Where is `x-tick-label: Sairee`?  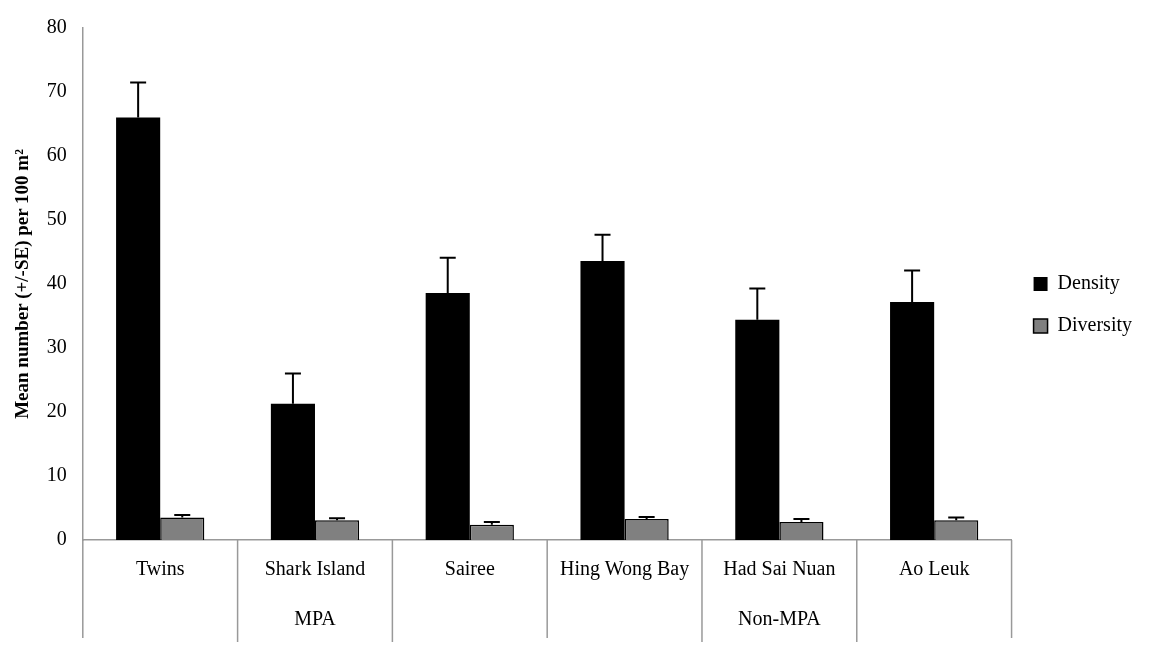 x-tick-label: Sairee is located at coordinates (469, 568).